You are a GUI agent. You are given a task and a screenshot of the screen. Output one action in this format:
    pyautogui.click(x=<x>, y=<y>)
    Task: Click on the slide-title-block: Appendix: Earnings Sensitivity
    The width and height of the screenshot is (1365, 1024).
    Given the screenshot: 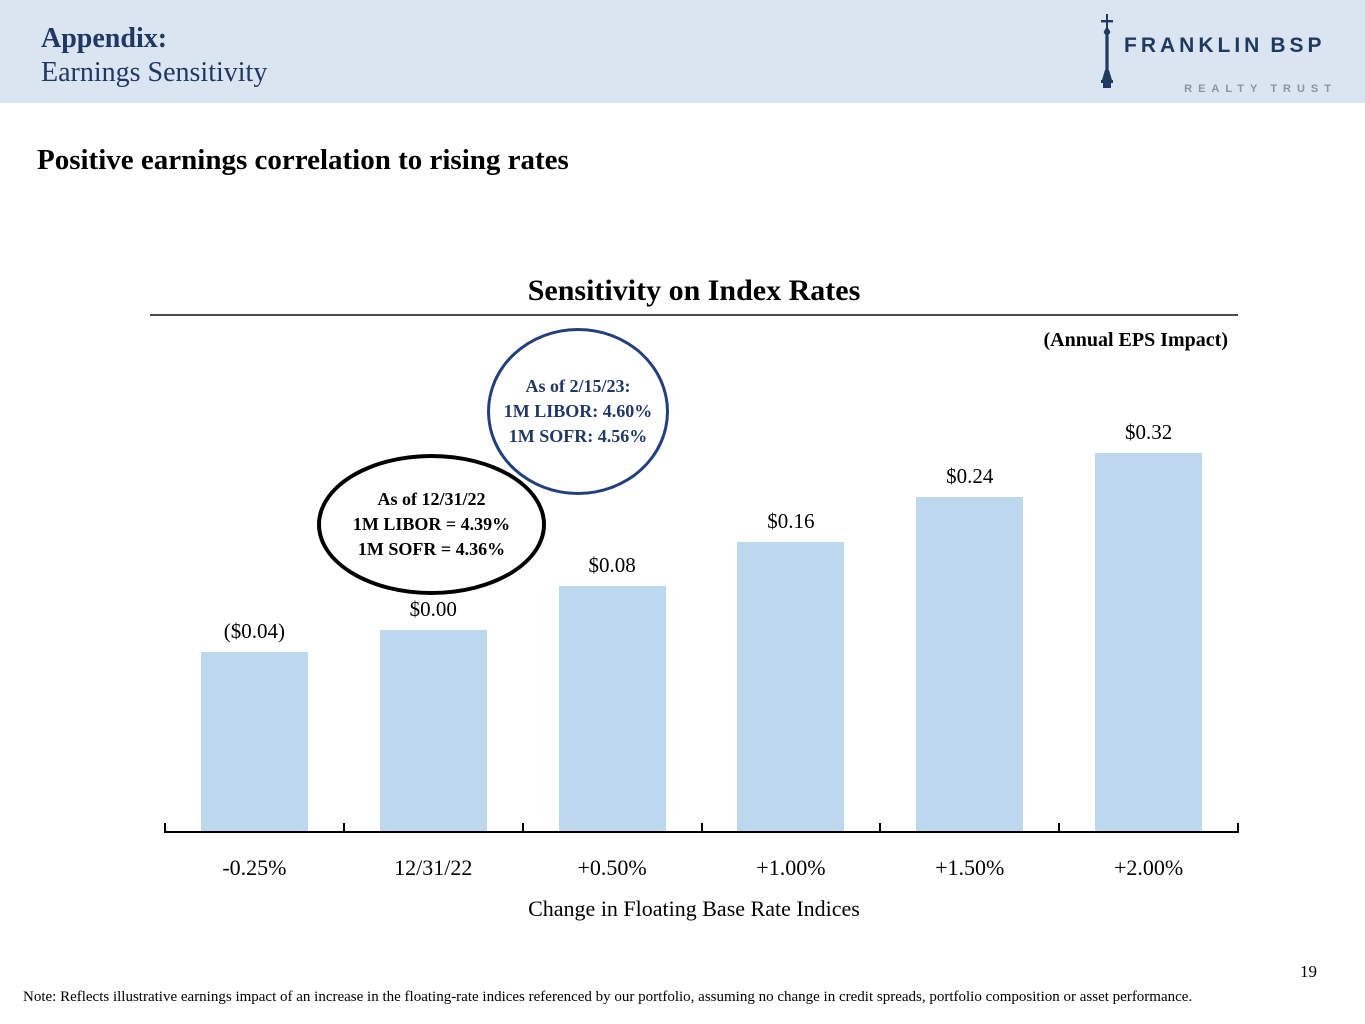 What is the action you would take?
    pyautogui.click(x=154, y=56)
    